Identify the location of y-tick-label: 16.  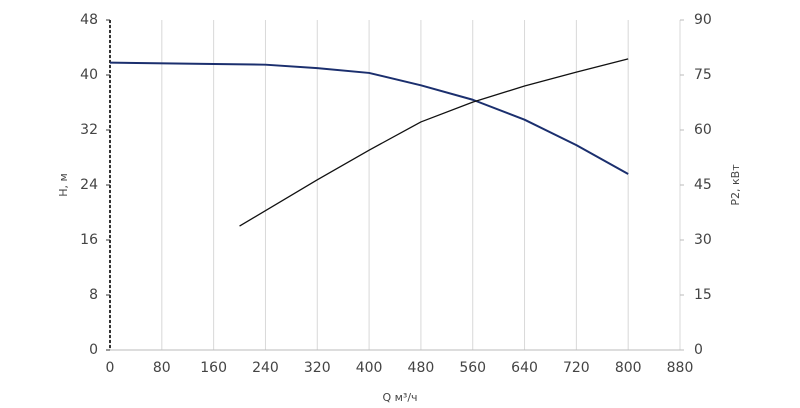
(89, 240).